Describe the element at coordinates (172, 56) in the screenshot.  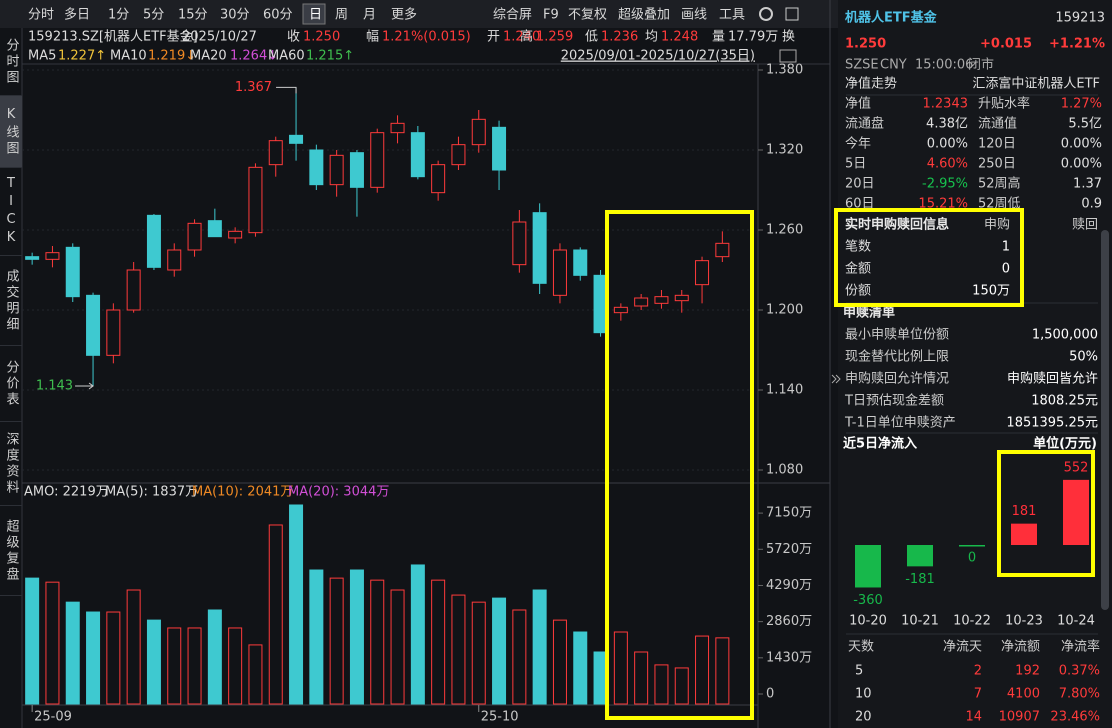
I see `ma-value: 1.219↓` at that location.